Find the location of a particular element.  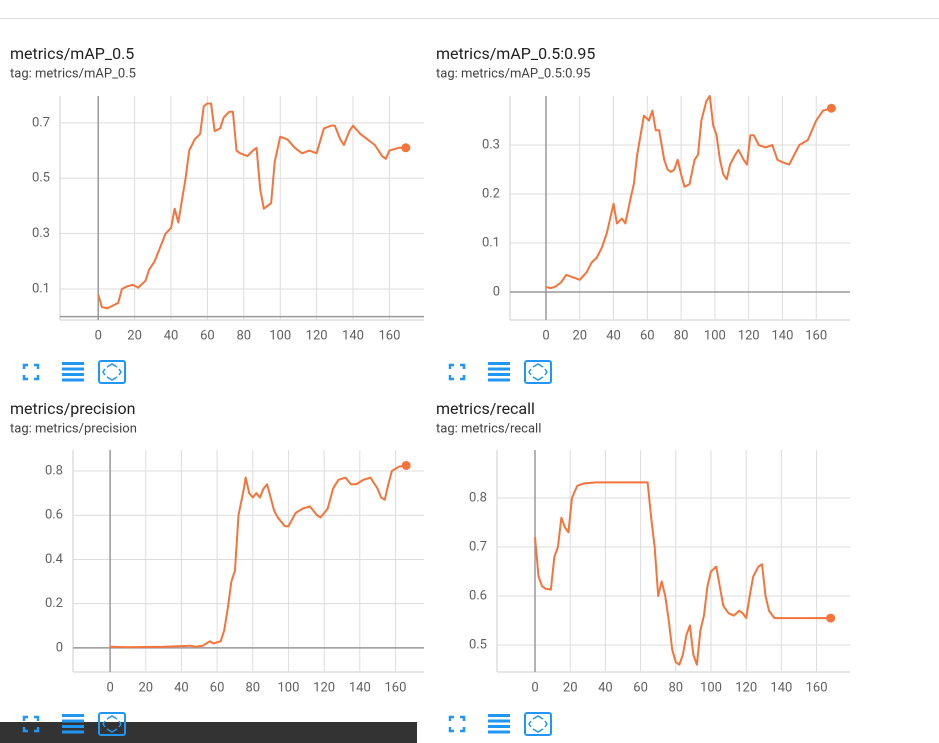

toast-bar is located at coordinates (208, 732).